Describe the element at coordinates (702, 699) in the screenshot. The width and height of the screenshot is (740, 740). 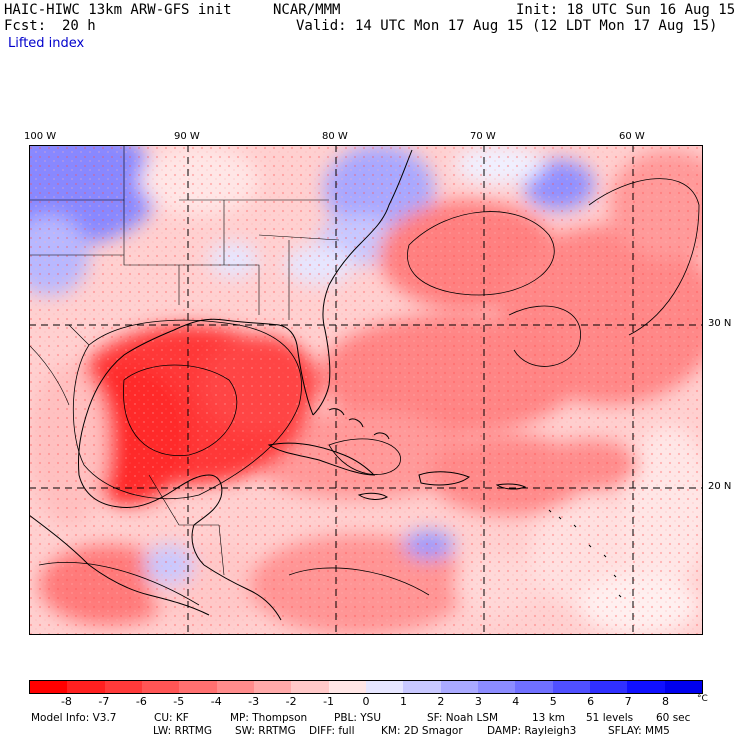
I see `colorbar-unit: °C` at that location.